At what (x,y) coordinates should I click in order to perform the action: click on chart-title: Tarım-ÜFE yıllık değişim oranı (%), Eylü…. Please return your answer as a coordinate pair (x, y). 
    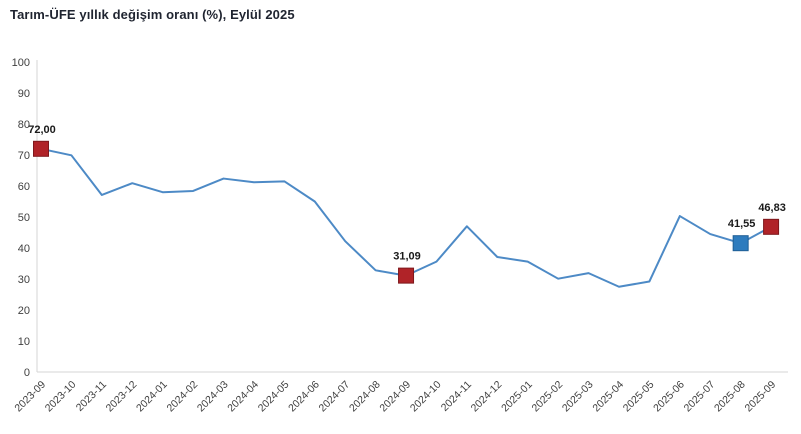
    Looking at the image, I should click on (152, 14).